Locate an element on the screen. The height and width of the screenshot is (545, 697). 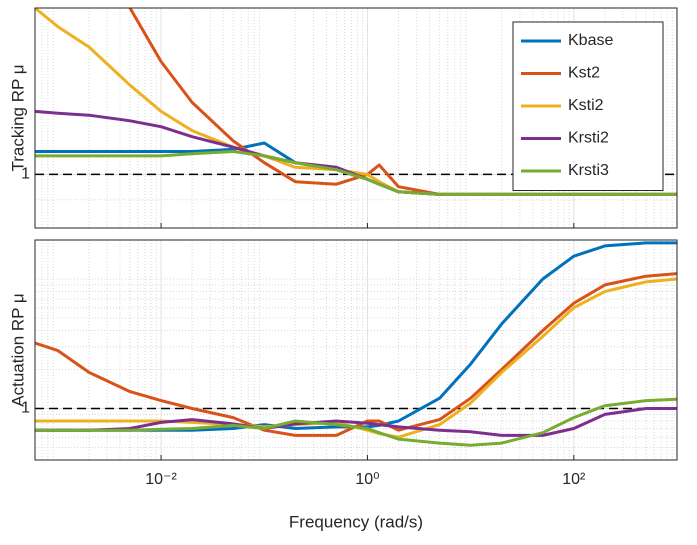
legend: Kbase Kst2 Ksti2 Krsti2 Krsti3 is located at coordinates (588, 106).